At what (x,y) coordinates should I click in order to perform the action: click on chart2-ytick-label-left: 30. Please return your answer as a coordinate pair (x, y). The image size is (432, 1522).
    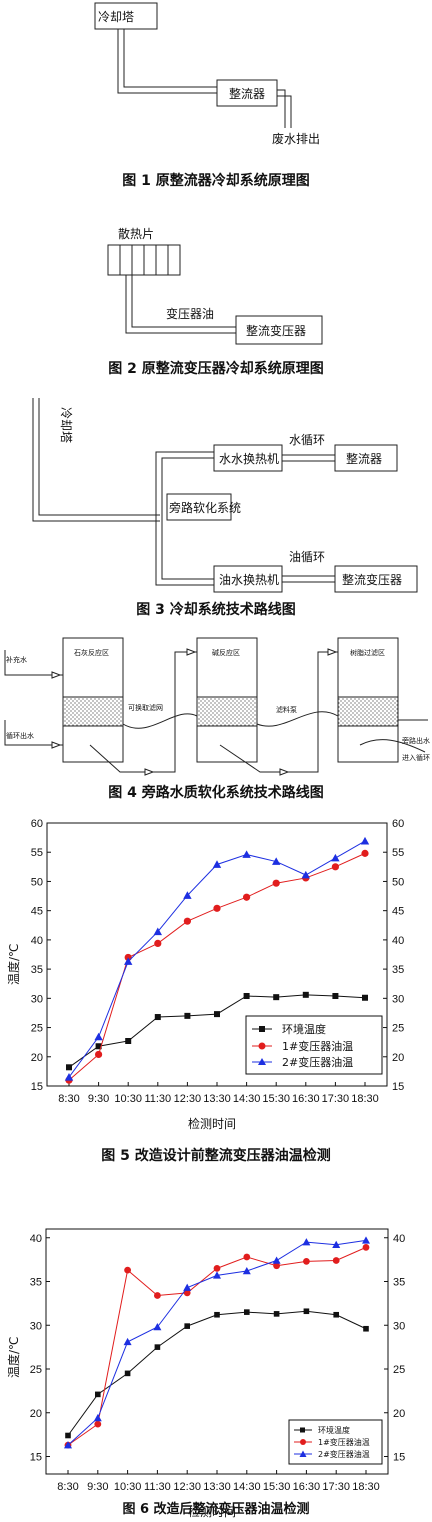
    Looking at the image, I should click on (36, 1326).